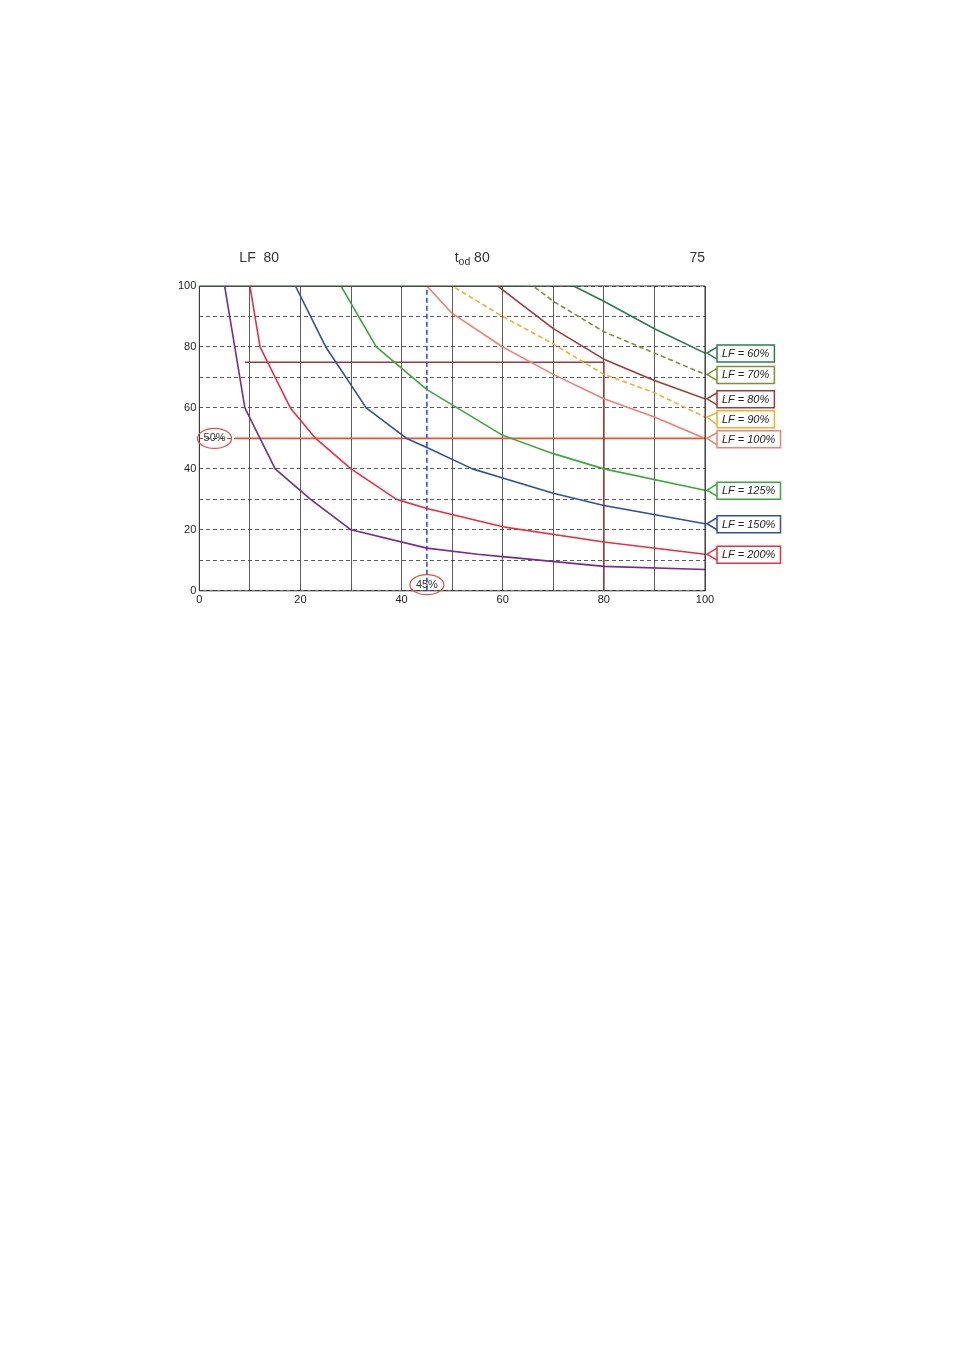  Describe the element at coordinates (214, 437) in the screenshot. I see `annotation: 50%` at that location.